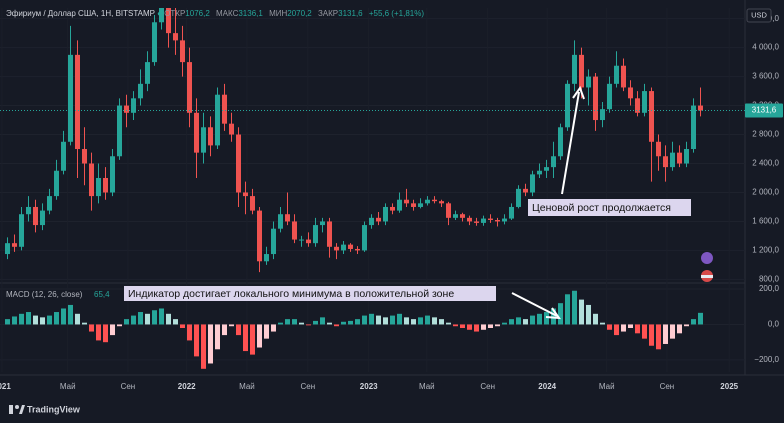 This screenshot has height=423, width=784. What do you see at coordinates (765, 134) in the screenshot?
I see `y-tick-label: 2 800,0` at bounding box center [765, 134].